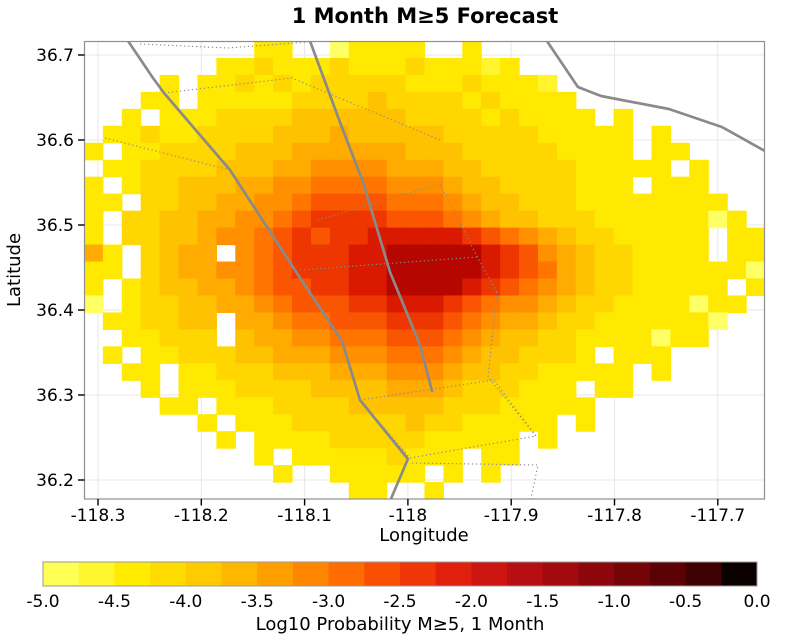  I want to click on y-axis: 36.7 36.6 36.5 36.4 36.3 36.2, so click(60, 268).